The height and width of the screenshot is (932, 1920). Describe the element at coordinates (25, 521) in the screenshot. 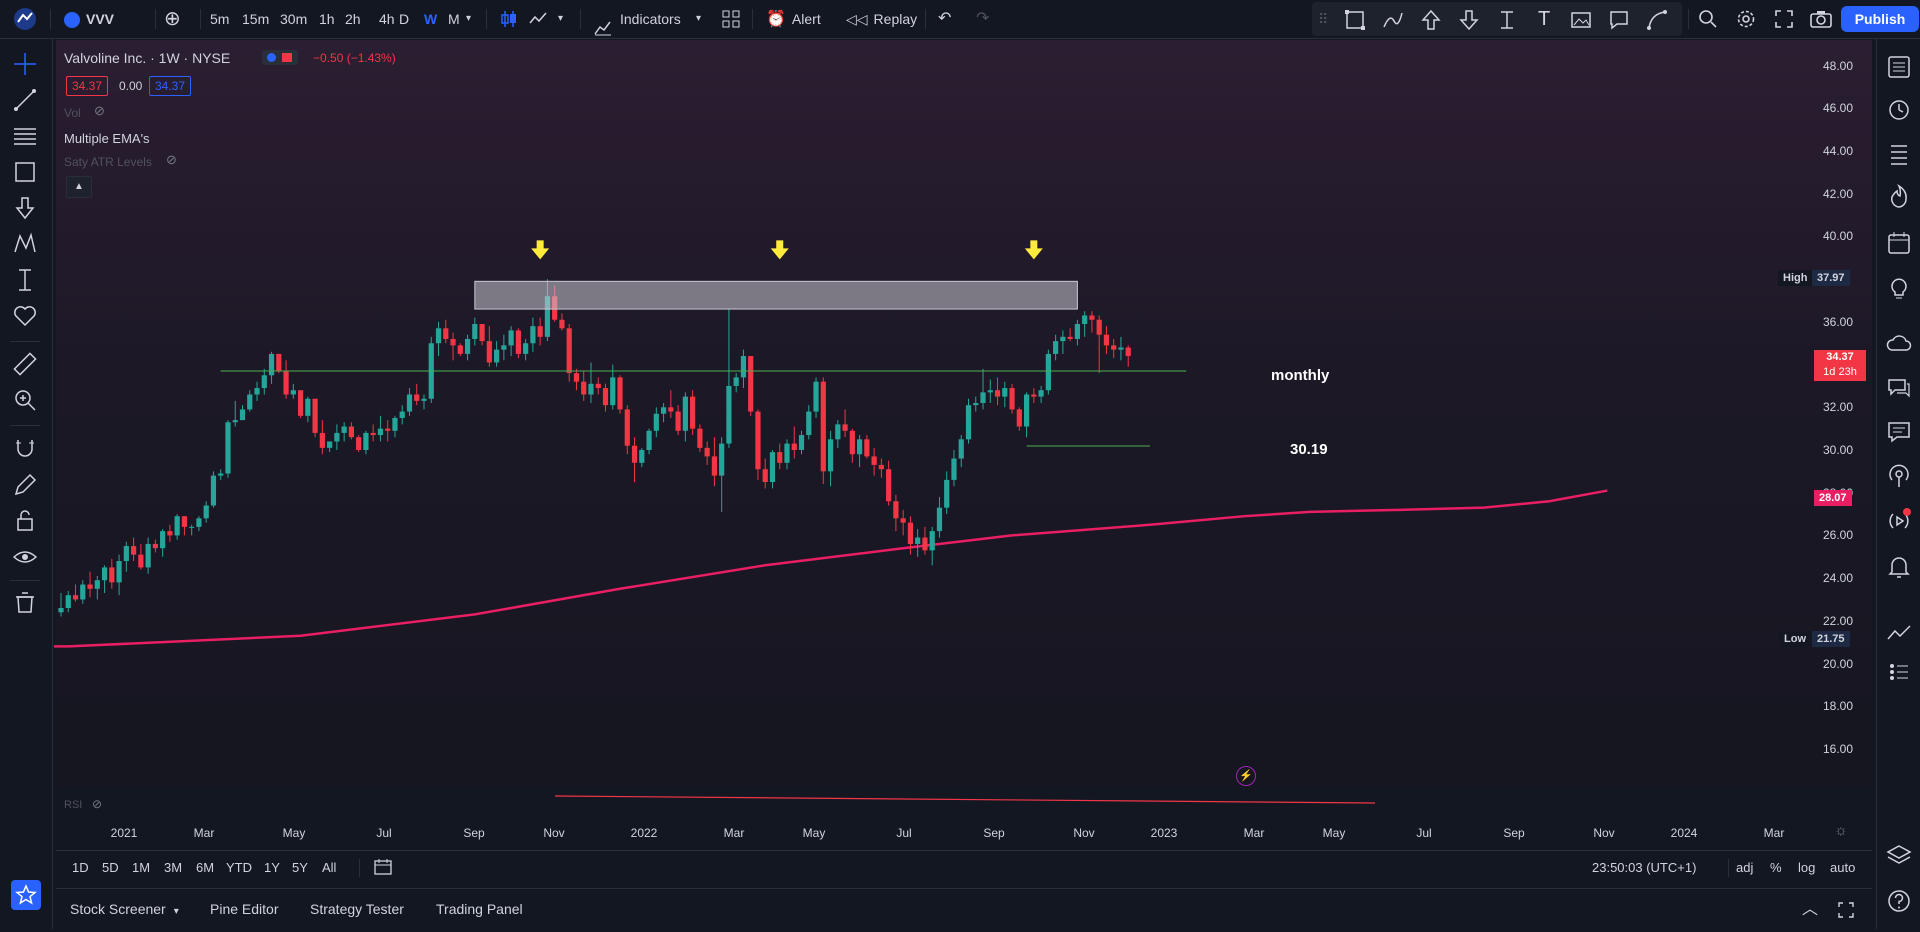

I see `lock-icon` at that location.